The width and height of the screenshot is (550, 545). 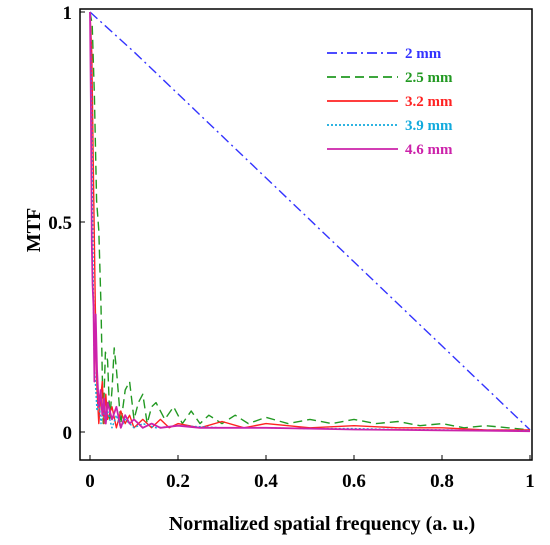 I want to click on legend: 2 mm 2.5 mm 3.2 mm 3.9 mm 4.6 mm, so click(x=390, y=102).